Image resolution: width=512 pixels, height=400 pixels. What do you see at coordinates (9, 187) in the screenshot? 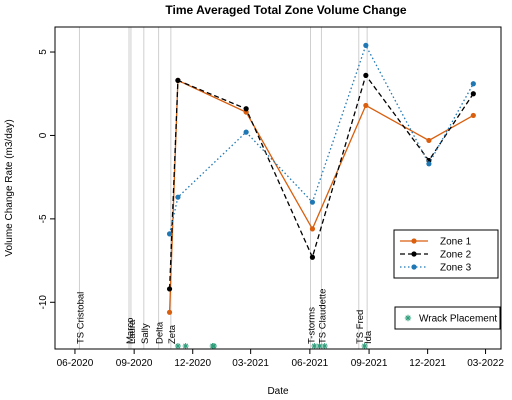
I see `y-axis-label: Volume Change Rate (m3/day)` at bounding box center [9, 187].